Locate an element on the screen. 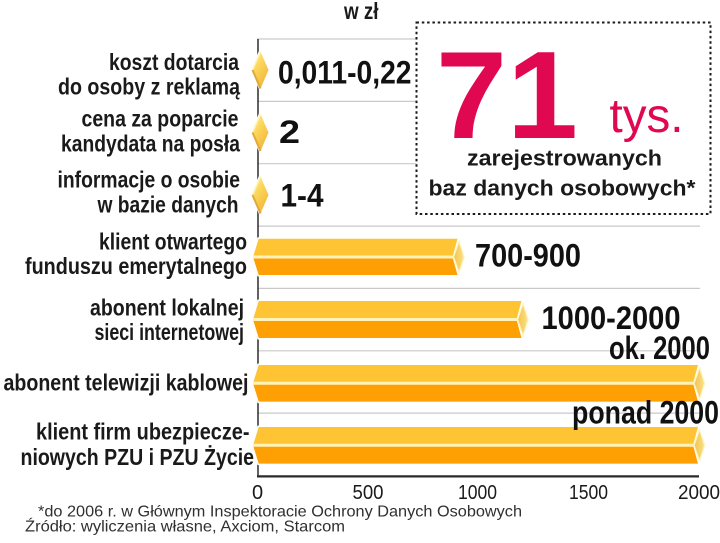 The image size is (720, 543). svg-text: kandydata na posła is located at coordinates (150, 144).